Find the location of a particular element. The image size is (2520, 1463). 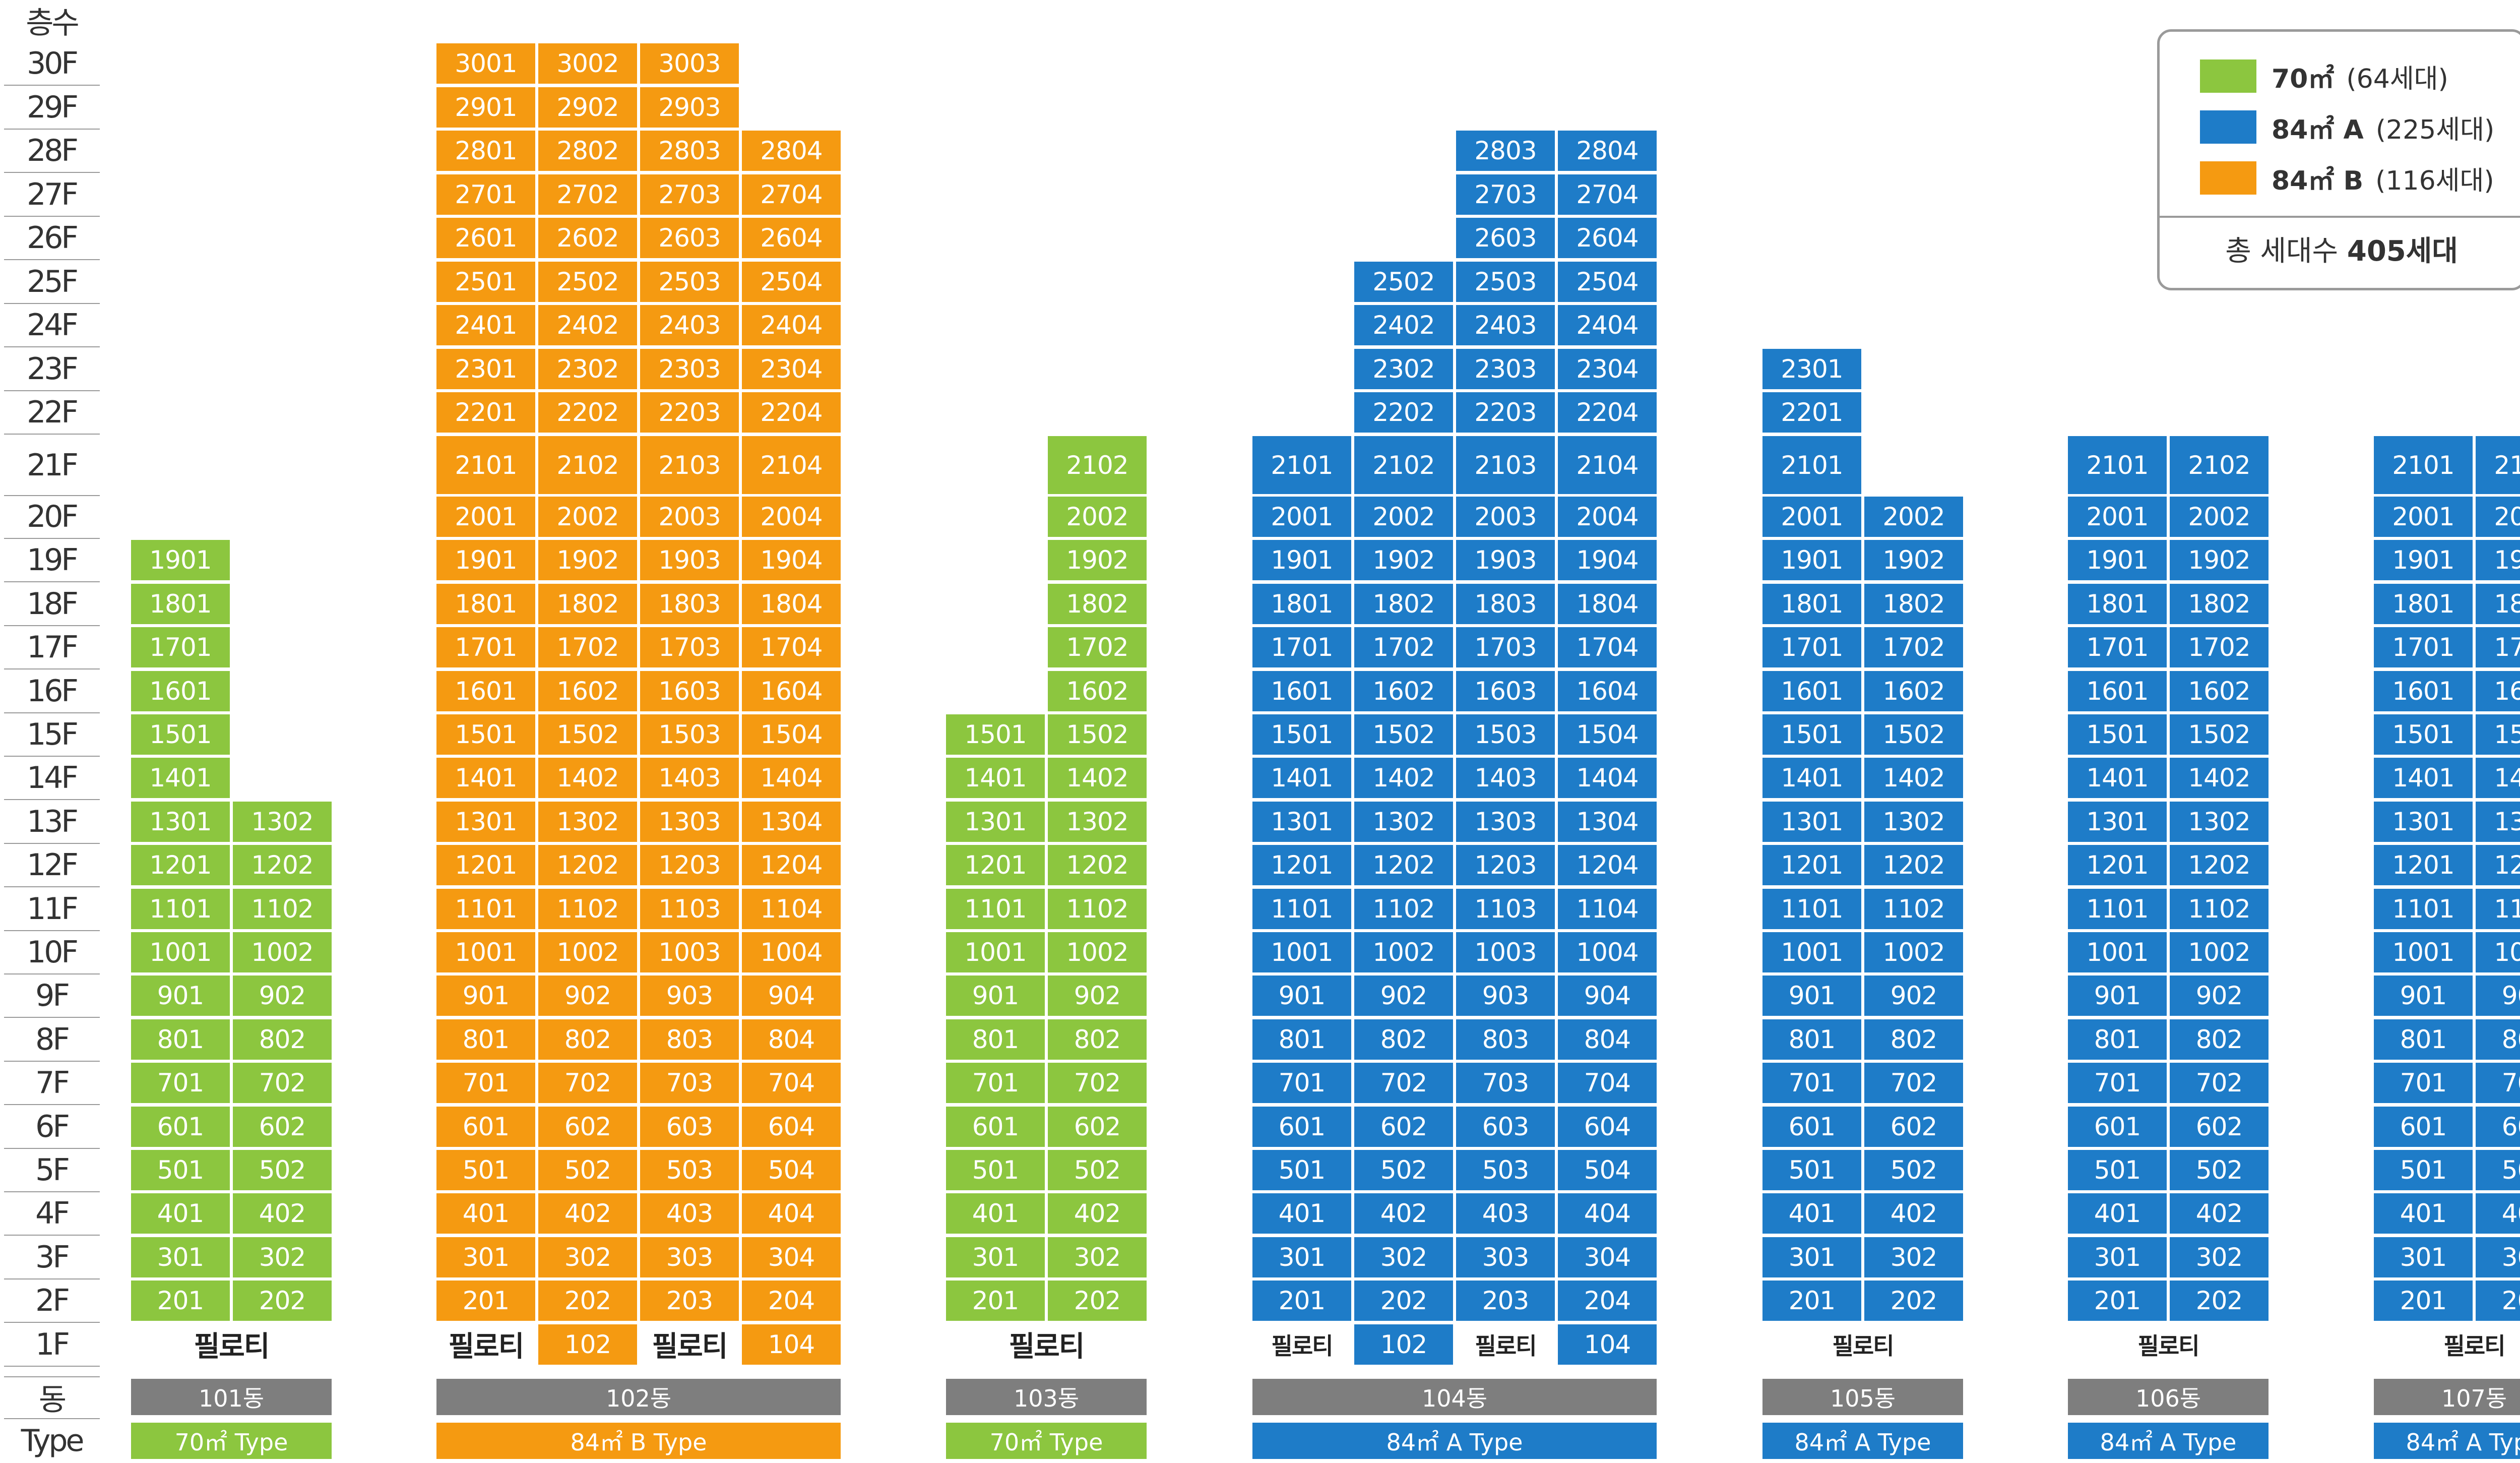

legend-area: 84㎡ B is located at coordinates (2318, 180).